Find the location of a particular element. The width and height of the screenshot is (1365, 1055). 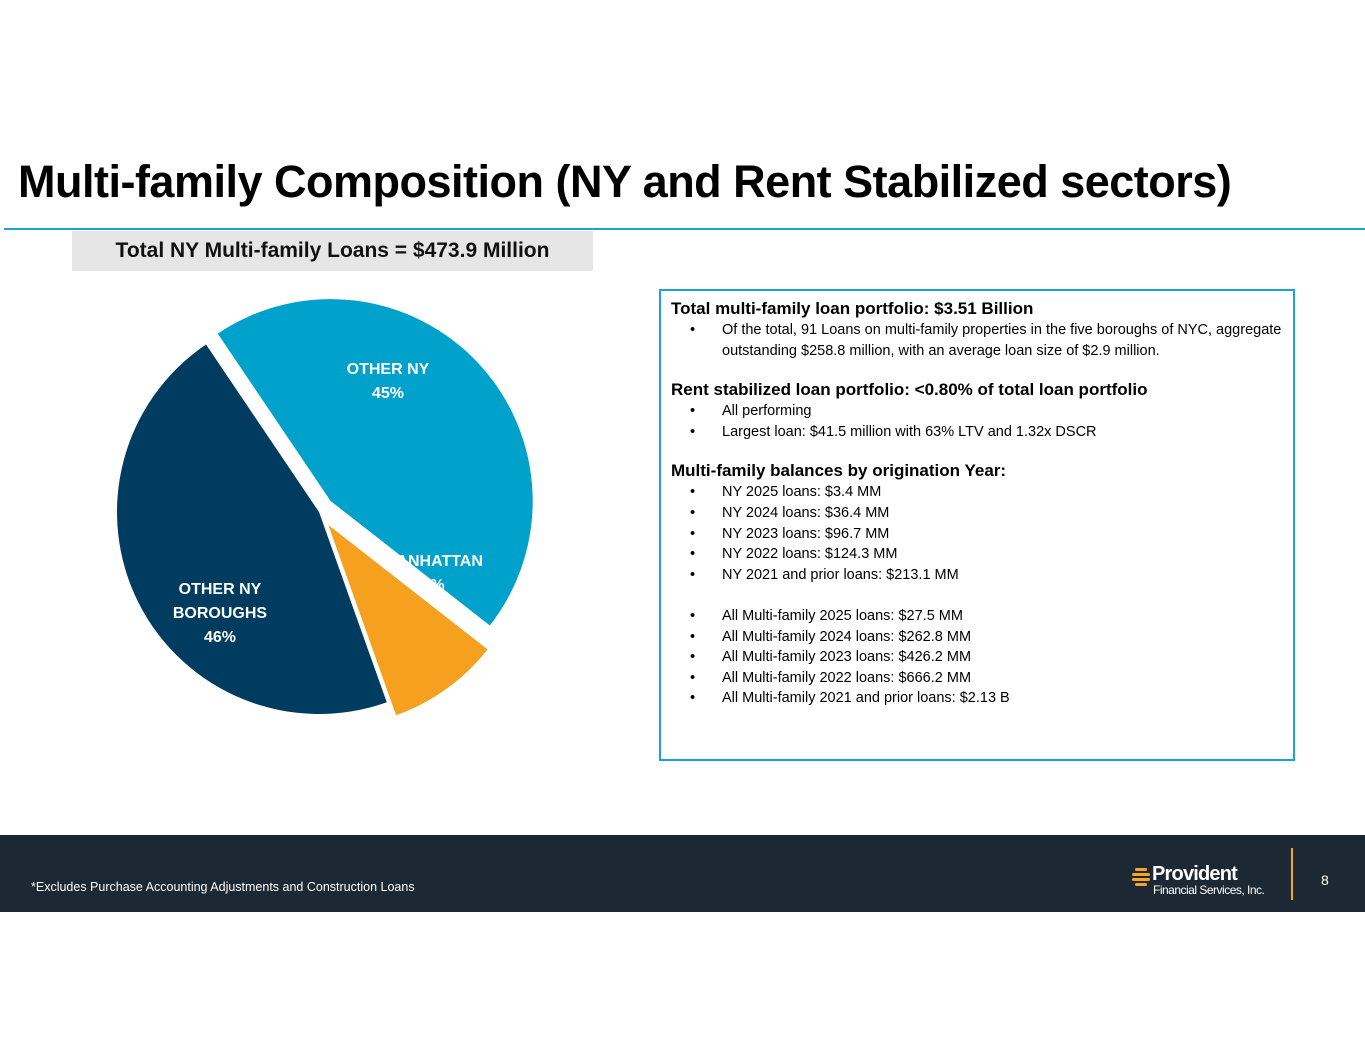

provident-logo: Provident Financial Services, Inc. is located at coordinates (1206, 882).